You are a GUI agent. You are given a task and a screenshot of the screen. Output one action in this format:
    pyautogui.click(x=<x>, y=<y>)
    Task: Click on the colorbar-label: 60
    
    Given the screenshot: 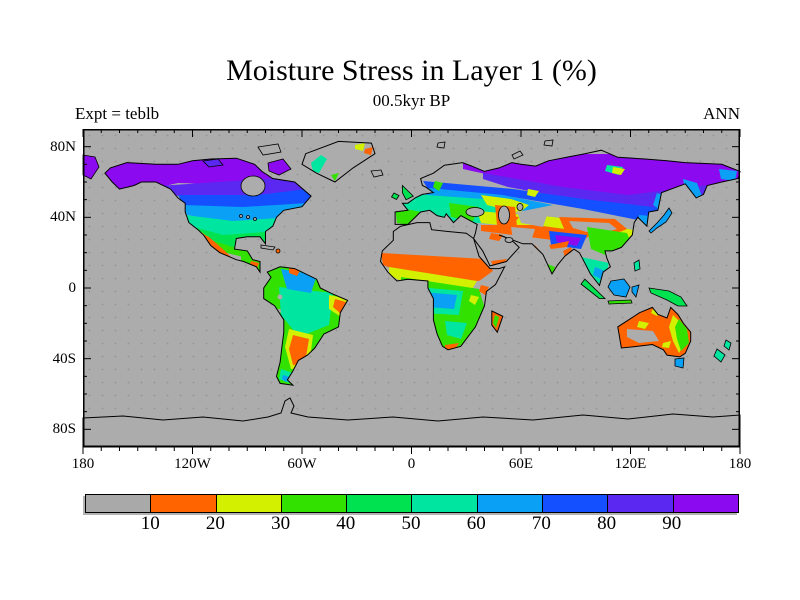 What is the action you would take?
    pyautogui.click(x=476, y=523)
    